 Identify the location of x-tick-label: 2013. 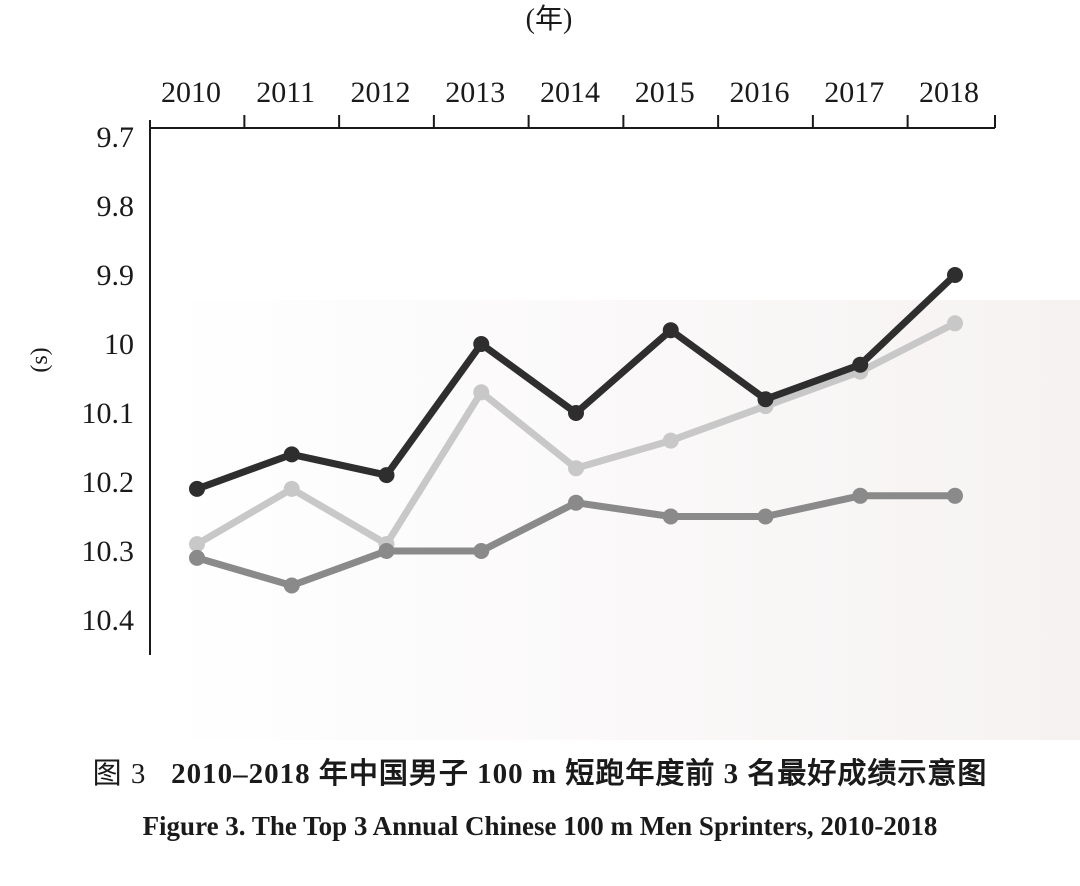
(475, 92).